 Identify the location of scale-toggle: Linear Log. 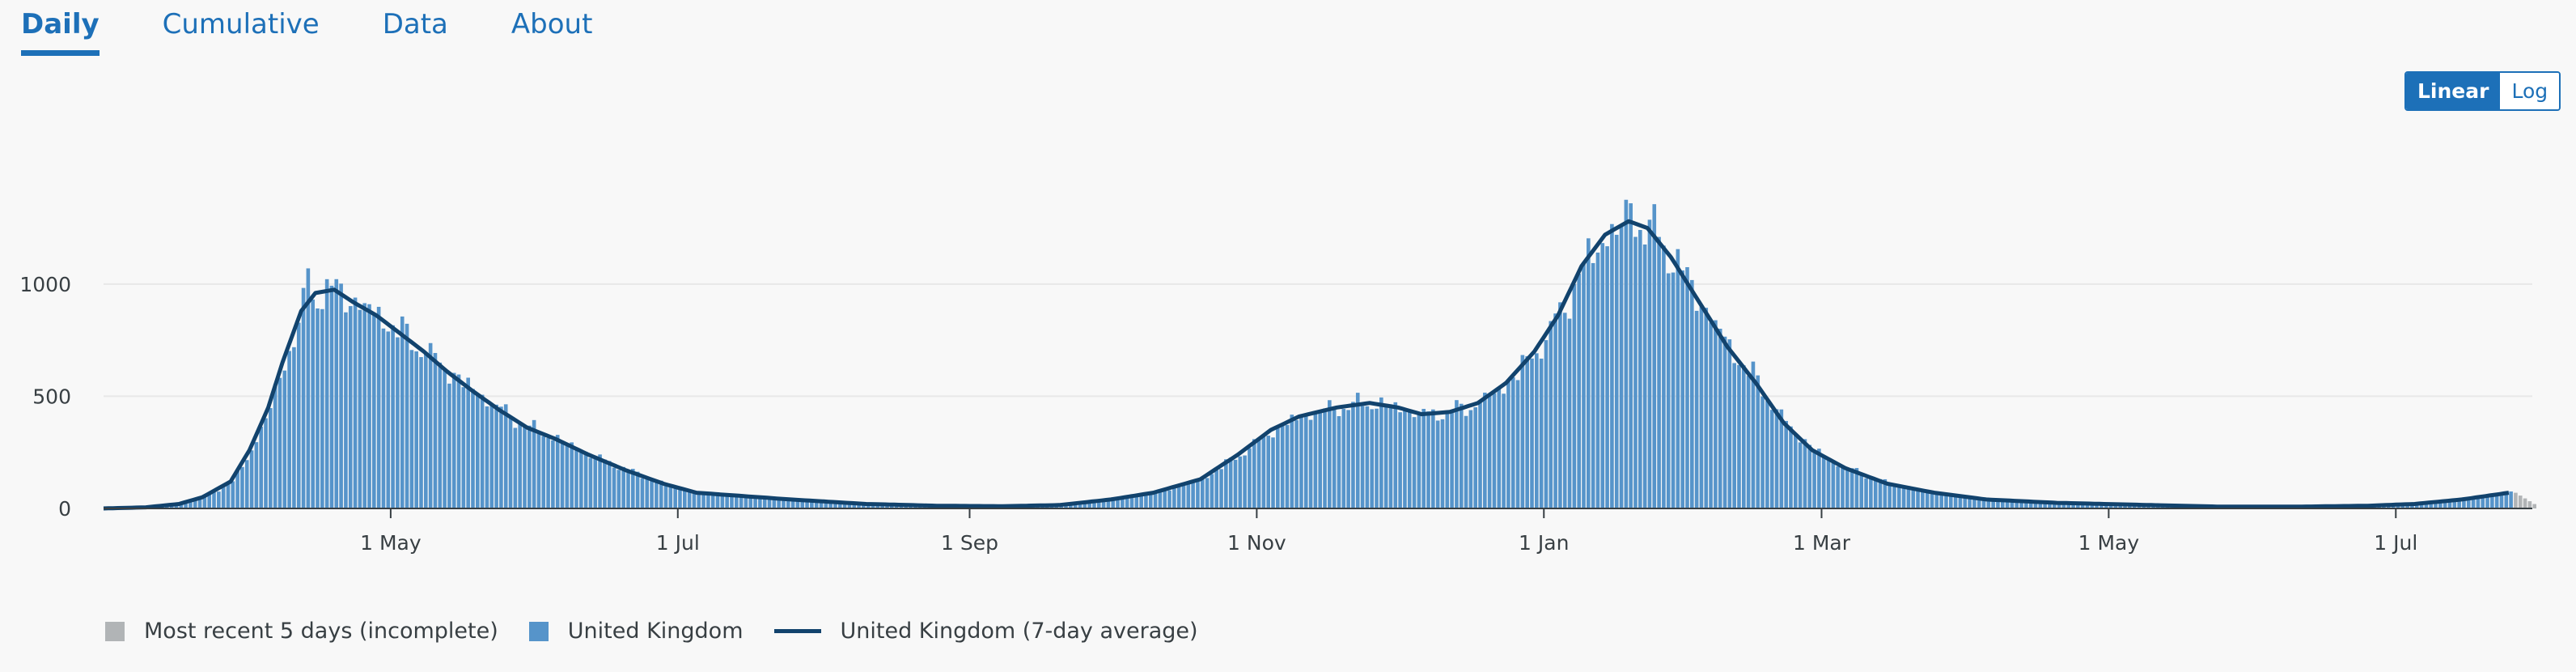
(2482, 91).